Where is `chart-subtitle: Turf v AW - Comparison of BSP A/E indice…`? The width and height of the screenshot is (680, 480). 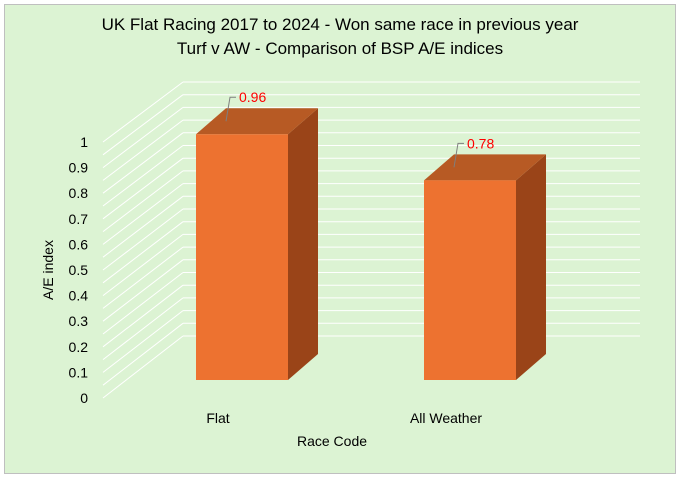 chart-subtitle: Turf v AW - Comparison of BSP A/E indice… is located at coordinates (340, 48).